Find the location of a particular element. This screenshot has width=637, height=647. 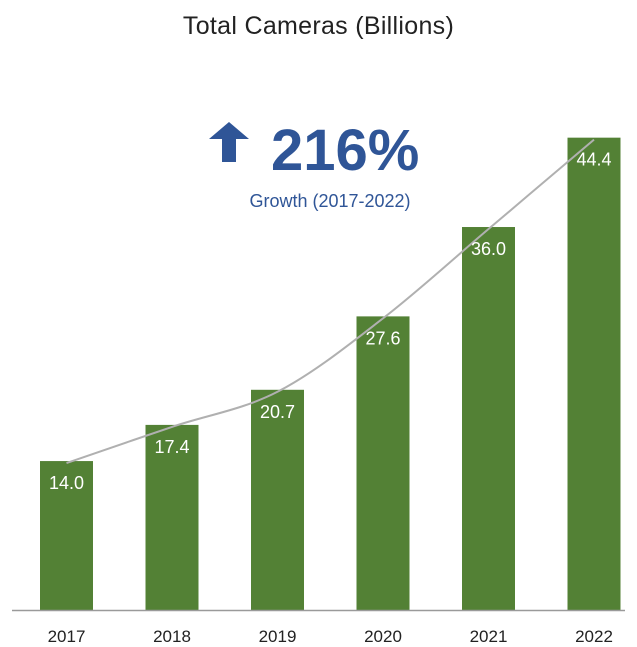

bar-value-label: 44.4 is located at coordinates (593, 160).